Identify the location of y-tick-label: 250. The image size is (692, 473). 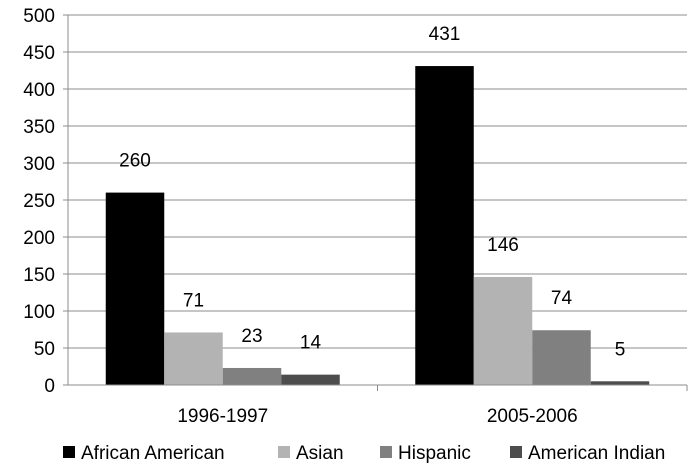
(39, 201).